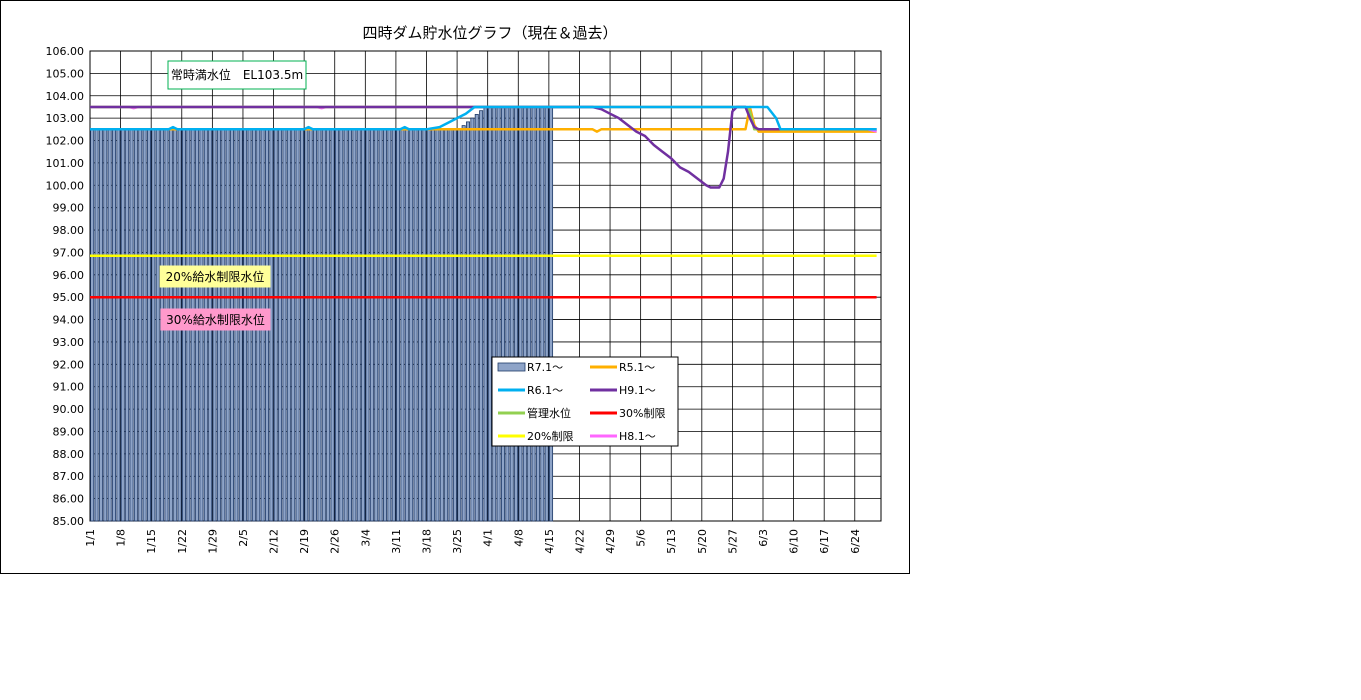 The width and height of the screenshot is (1361, 700). Describe the element at coordinates (579, 541) in the screenshot. I see `x-tick-label: 4/22` at that location.